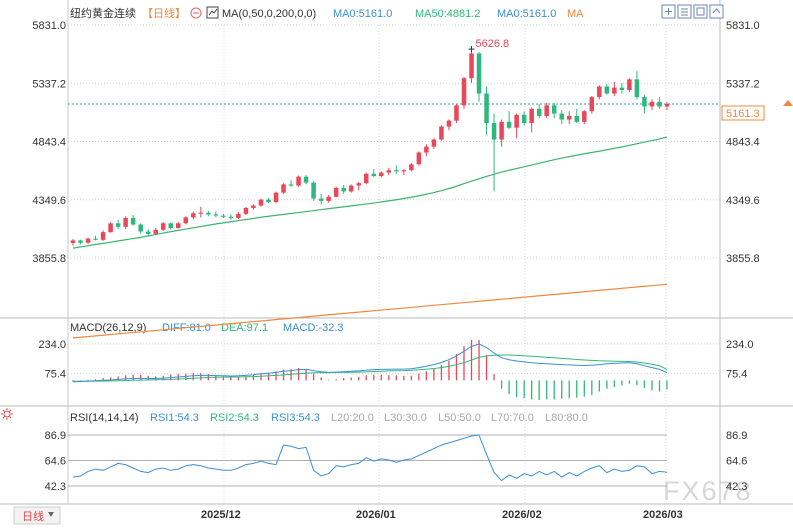 This screenshot has height=530, width=793. What do you see at coordinates (405, 418) in the screenshot?
I see `rsi-l30: L30:30.0` at bounding box center [405, 418].